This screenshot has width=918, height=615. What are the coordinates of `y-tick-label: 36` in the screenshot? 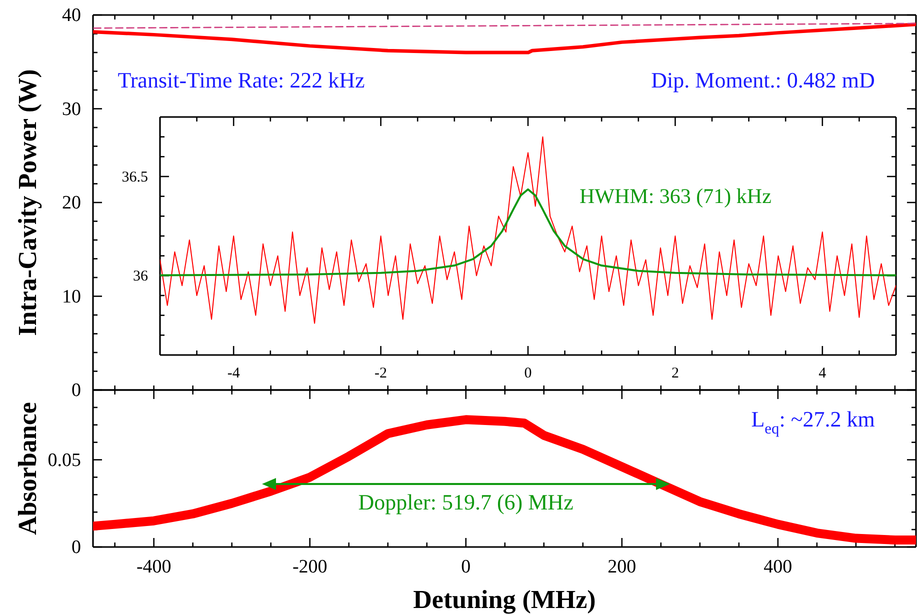 It's located at (140, 276).